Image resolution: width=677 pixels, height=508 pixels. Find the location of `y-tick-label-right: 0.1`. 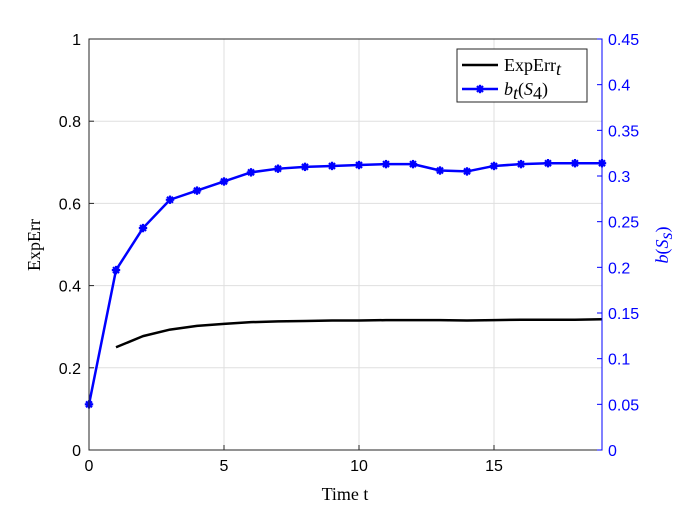

y-tick-label-right: 0.1 is located at coordinates (619, 360).